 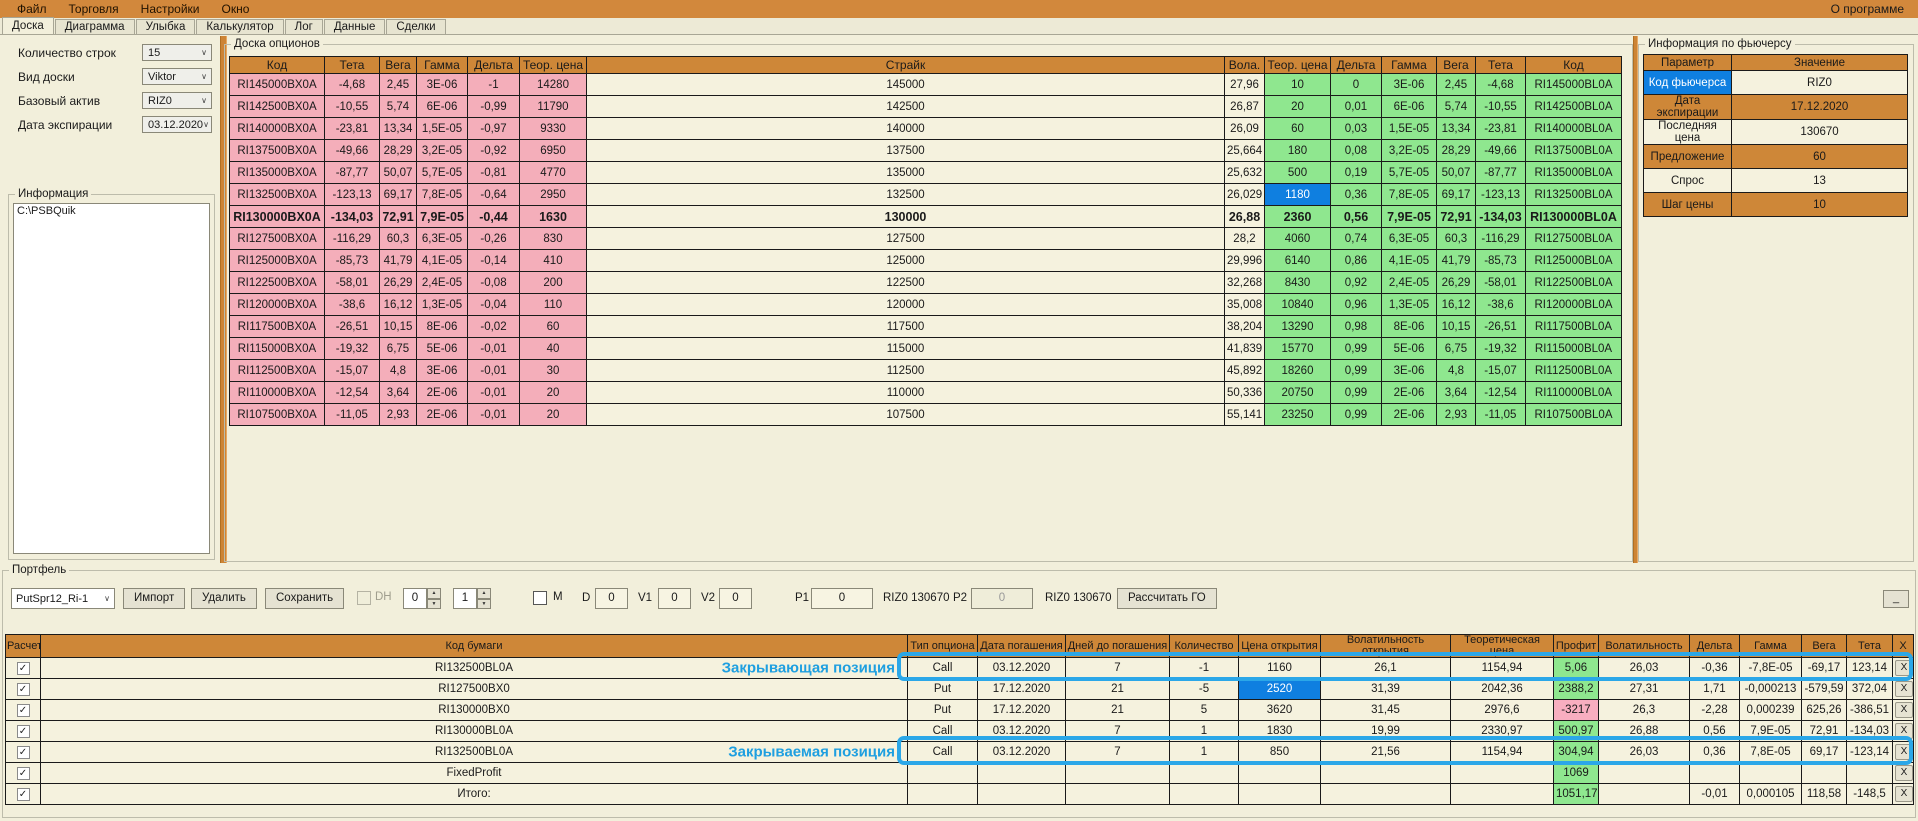 What do you see at coordinates (1244, 106) in the screenshot?
I see `board-cell: 26,87` at bounding box center [1244, 106].